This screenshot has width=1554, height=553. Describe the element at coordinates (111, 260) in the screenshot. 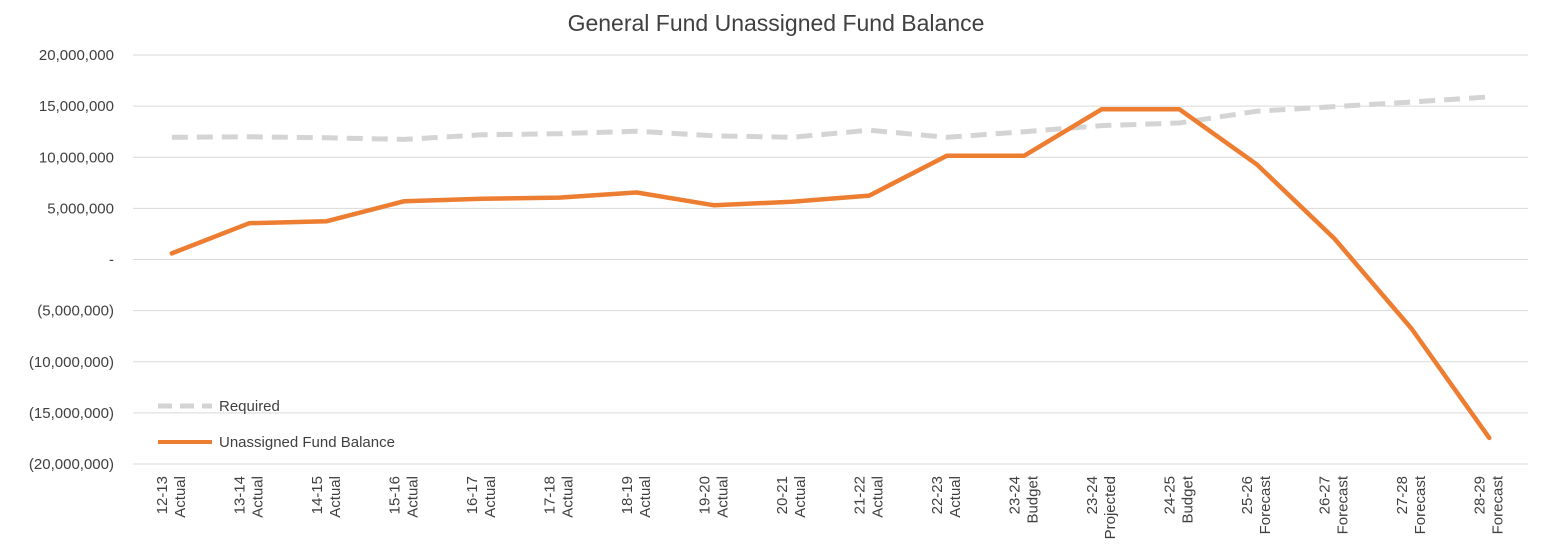

I see `y-tick-label: -` at that location.